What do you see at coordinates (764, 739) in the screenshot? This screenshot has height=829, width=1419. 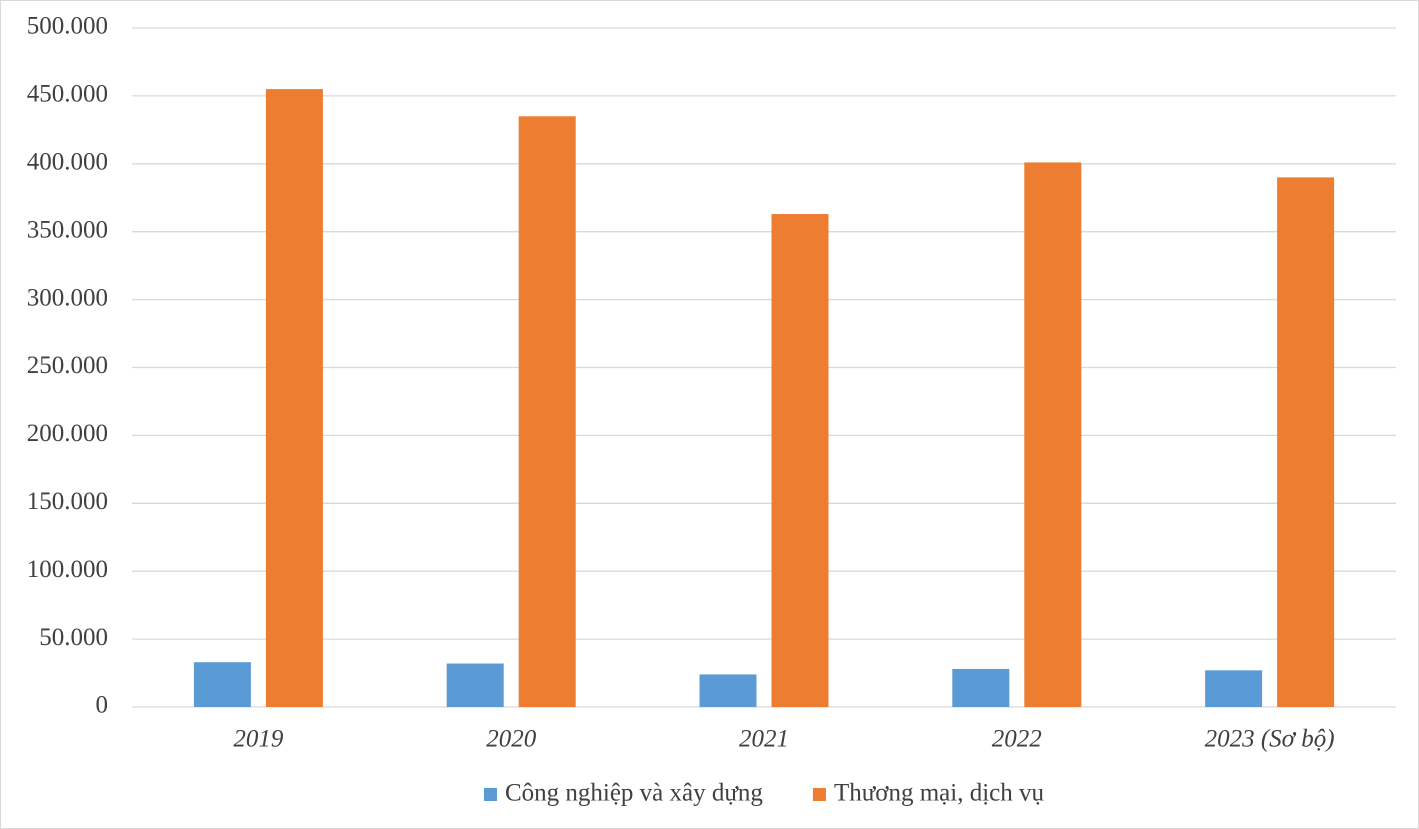 I see `x-tick-label: 2021` at bounding box center [764, 739].